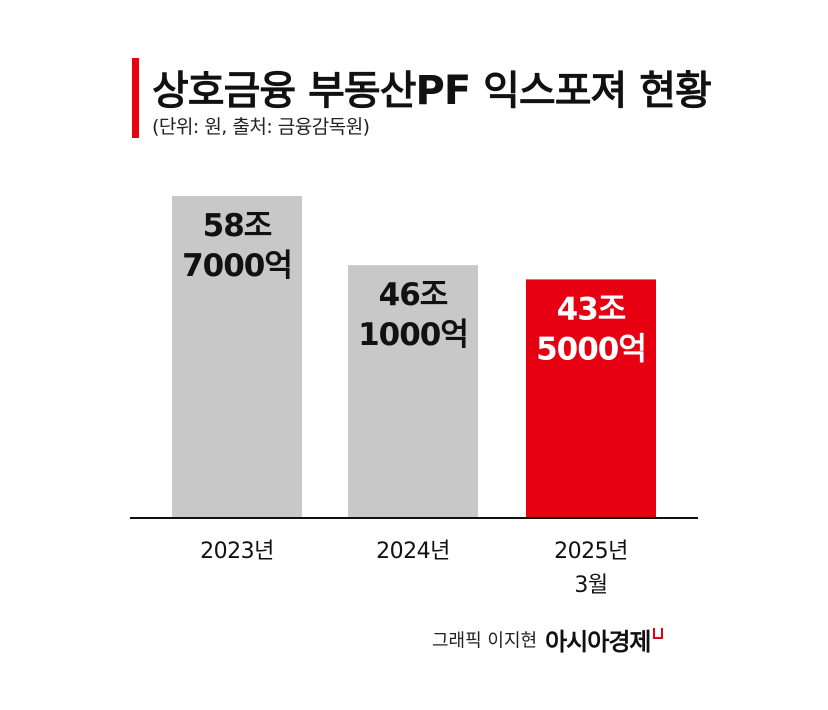  What do you see at coordinates (591, 309) in the screenshot?
I see `data-label-3-line-1: 43조` at bounding box center [591, 309].